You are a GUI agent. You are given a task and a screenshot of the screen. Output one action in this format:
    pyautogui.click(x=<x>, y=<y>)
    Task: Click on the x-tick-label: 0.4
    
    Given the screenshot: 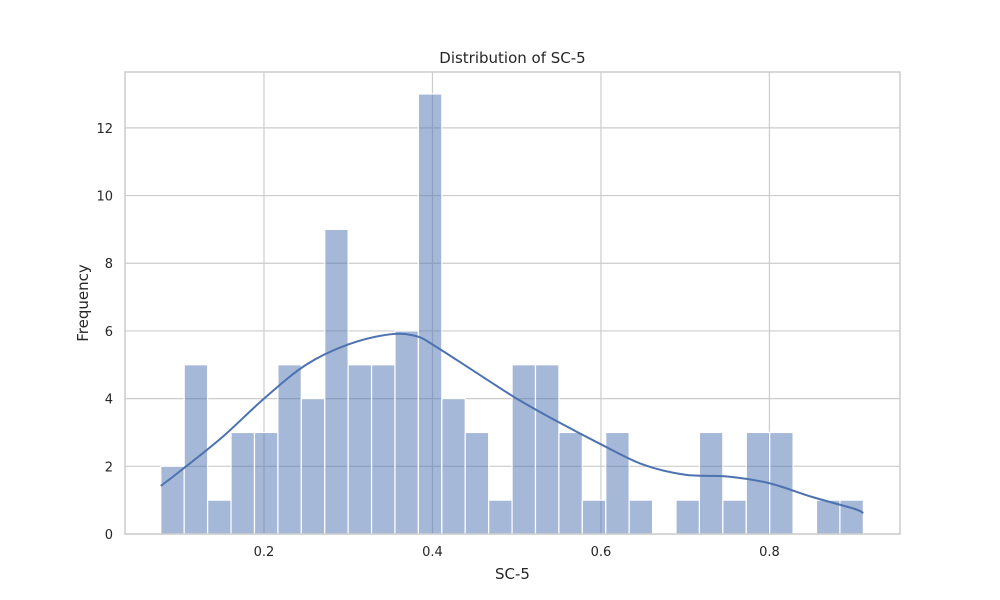 What is the action you would take?
    pyautogui.click(x=432, y=552)
    